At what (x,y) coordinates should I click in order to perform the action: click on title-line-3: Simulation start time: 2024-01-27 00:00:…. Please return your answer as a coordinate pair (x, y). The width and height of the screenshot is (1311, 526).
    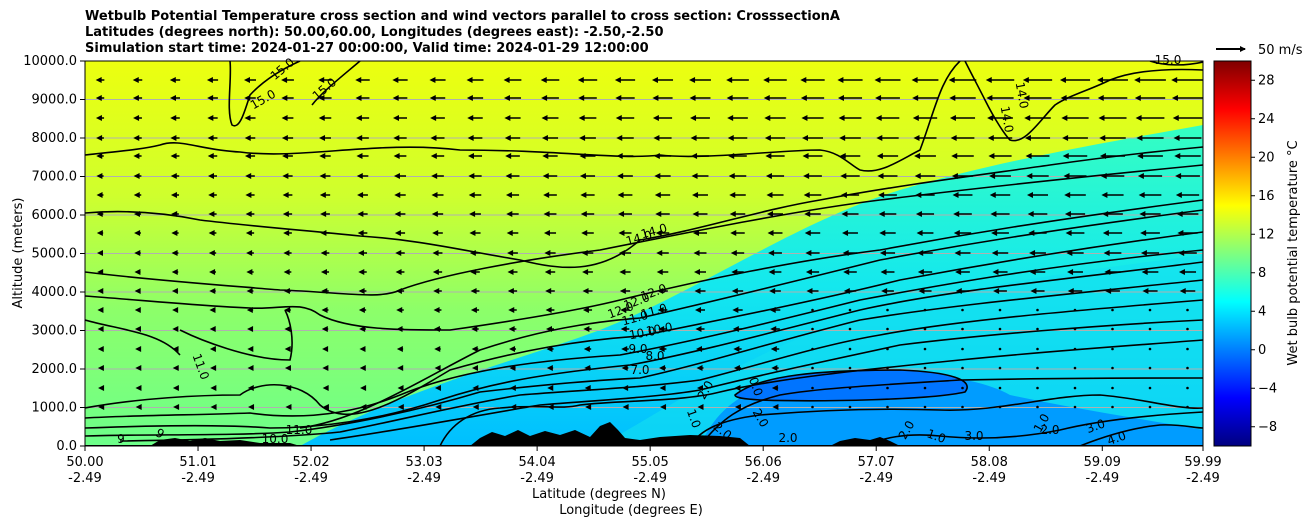
    Looking at the image, I should click on (367, 48).